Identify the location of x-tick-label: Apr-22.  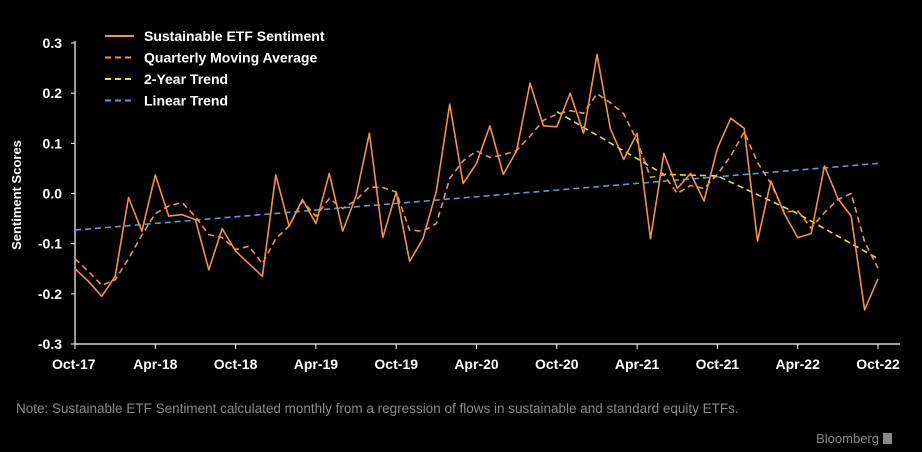
(798, 364).